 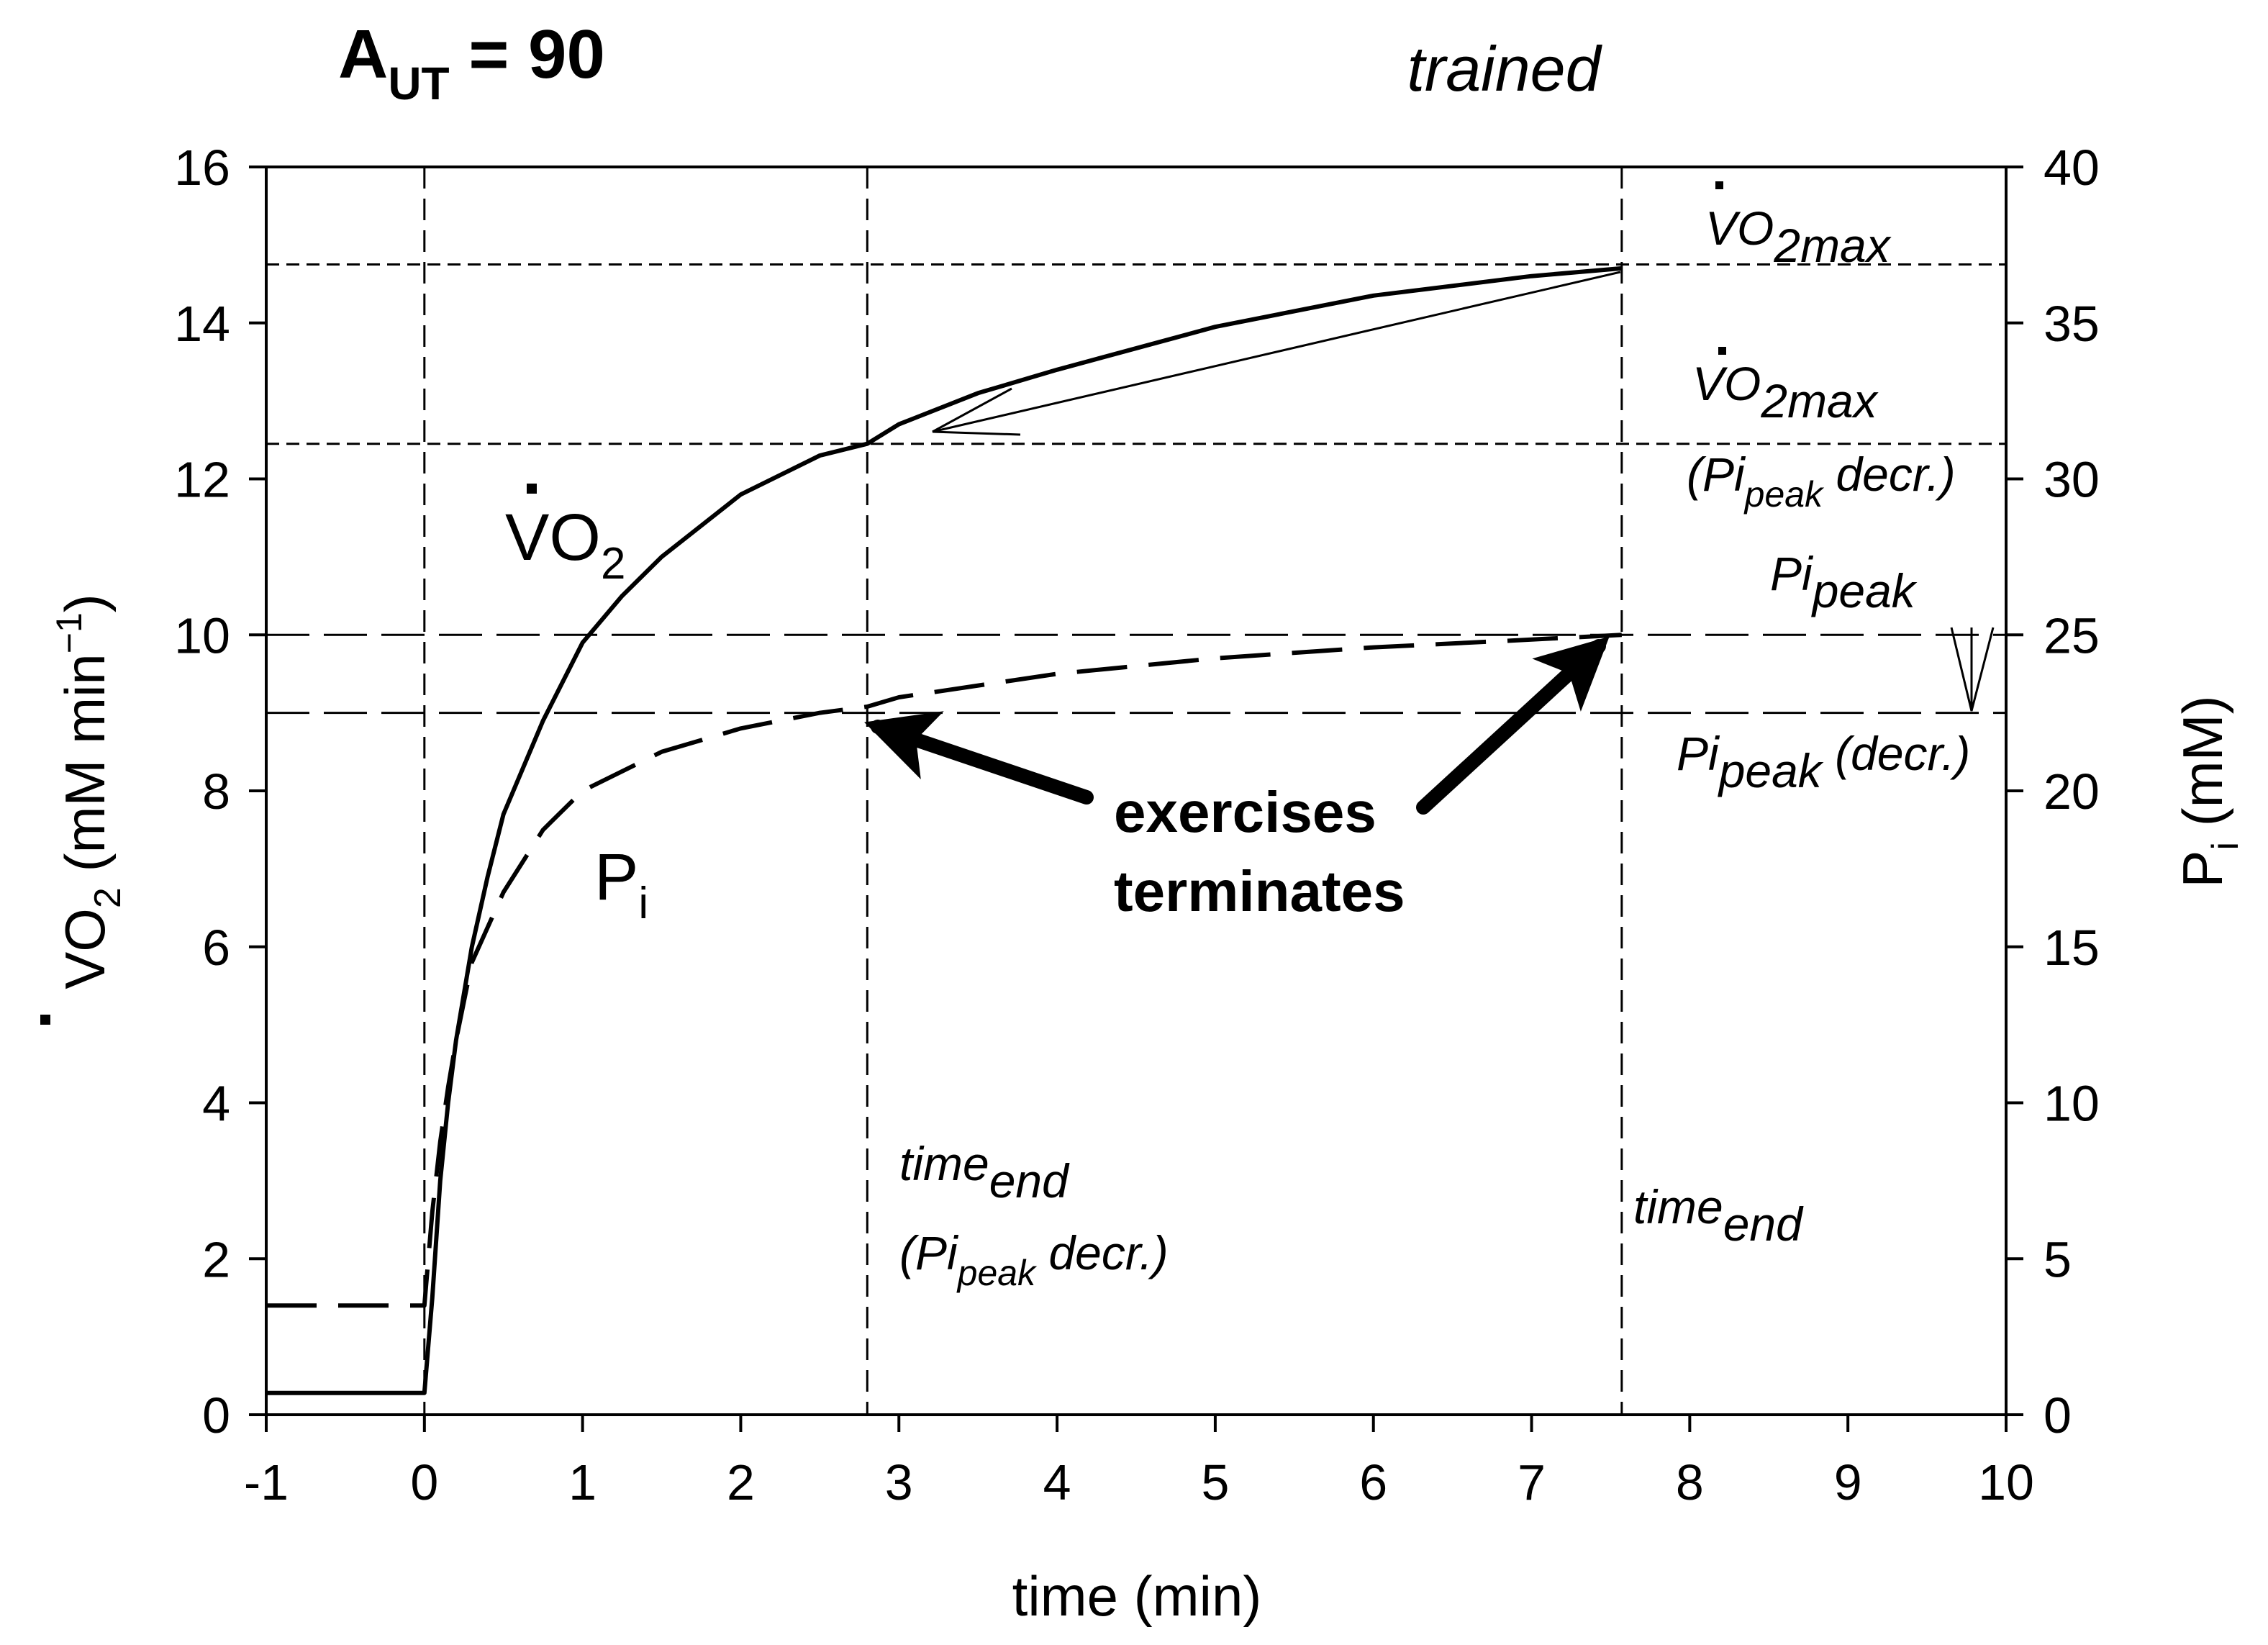 What do you see at coordinates (2072, 324) in the screenshot?
I see `y-right-tick-label: 35` at bounding box center [2072, 324].